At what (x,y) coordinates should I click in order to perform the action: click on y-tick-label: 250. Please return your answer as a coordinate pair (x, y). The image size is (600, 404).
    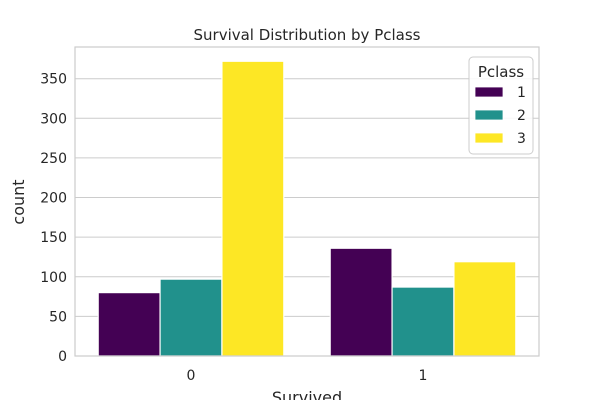
    Looking at the image, I should click on (53, 159).